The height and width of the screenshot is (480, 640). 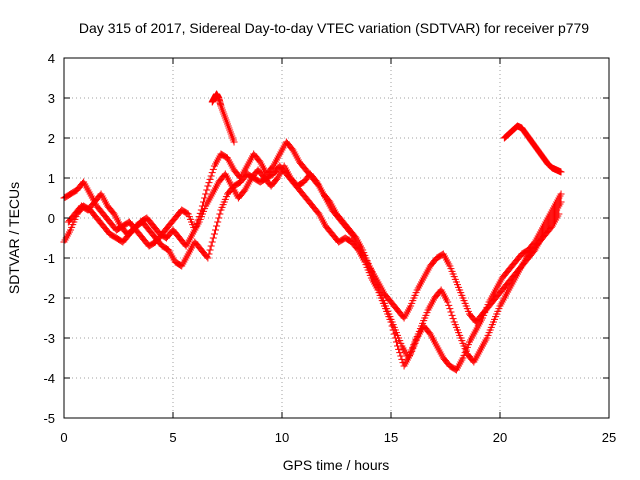 I want to click on x-tick-label: 15, so click(x=391, y=437).